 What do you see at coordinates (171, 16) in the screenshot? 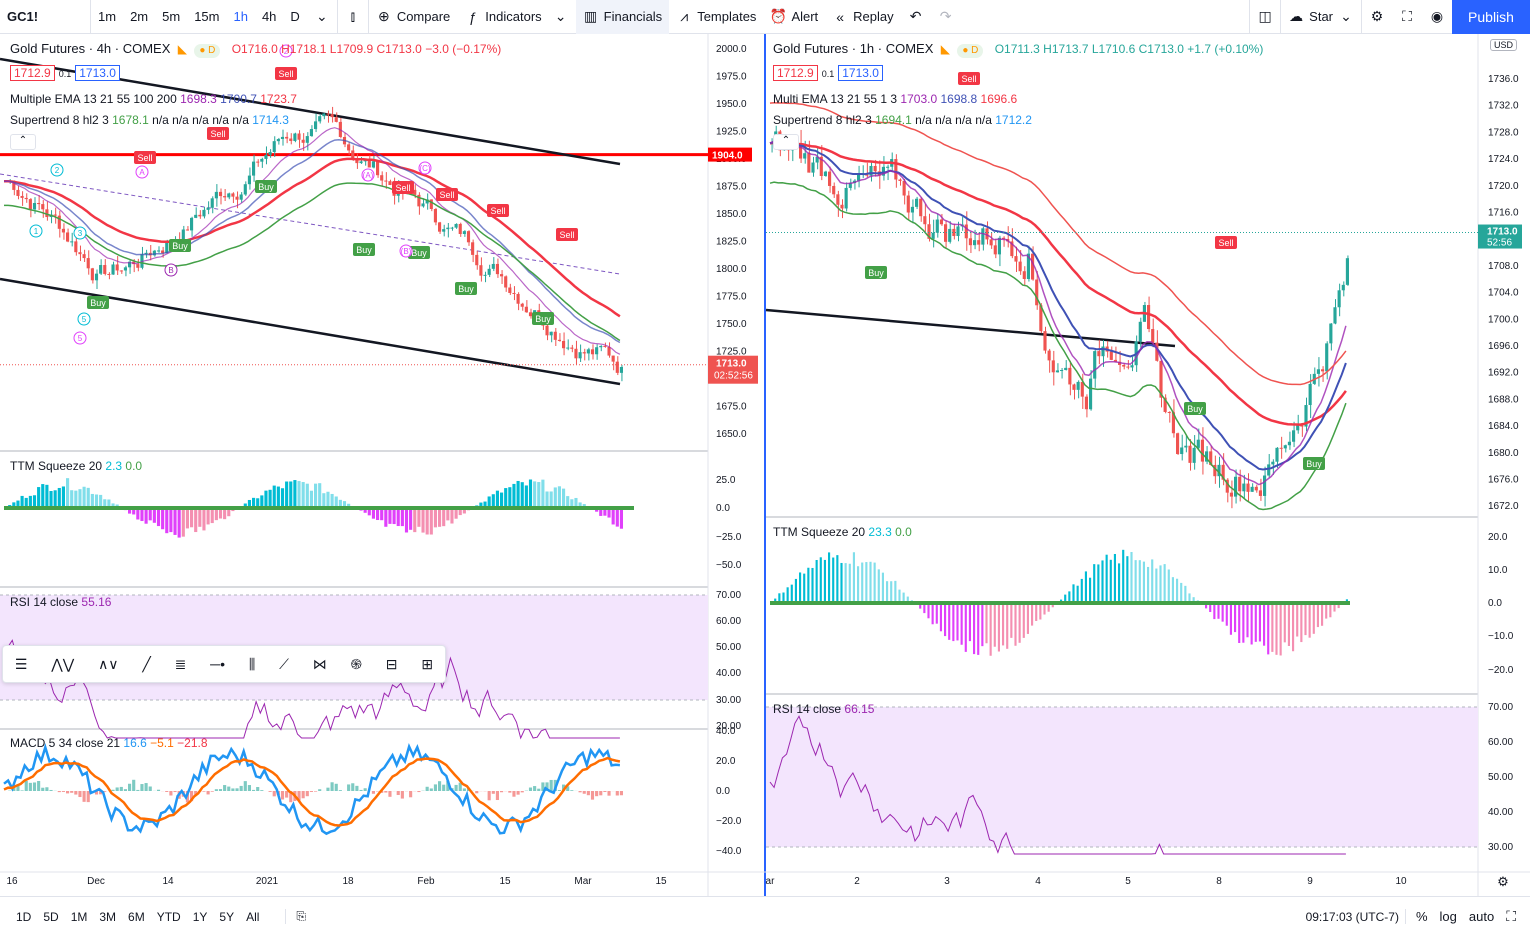
I see `interval-5m: 5m` at bounding box center [171, 16].